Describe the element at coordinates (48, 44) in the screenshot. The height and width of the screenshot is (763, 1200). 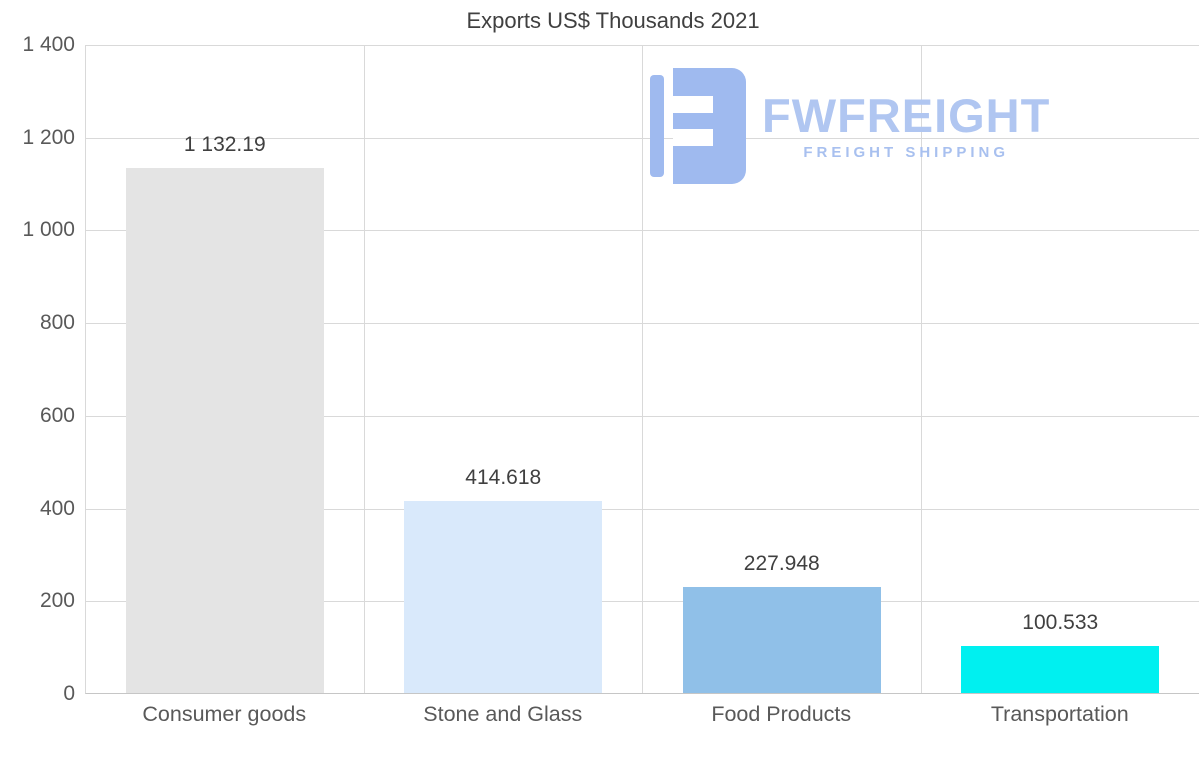
I see `y-tick-label: 1 400` at that location.